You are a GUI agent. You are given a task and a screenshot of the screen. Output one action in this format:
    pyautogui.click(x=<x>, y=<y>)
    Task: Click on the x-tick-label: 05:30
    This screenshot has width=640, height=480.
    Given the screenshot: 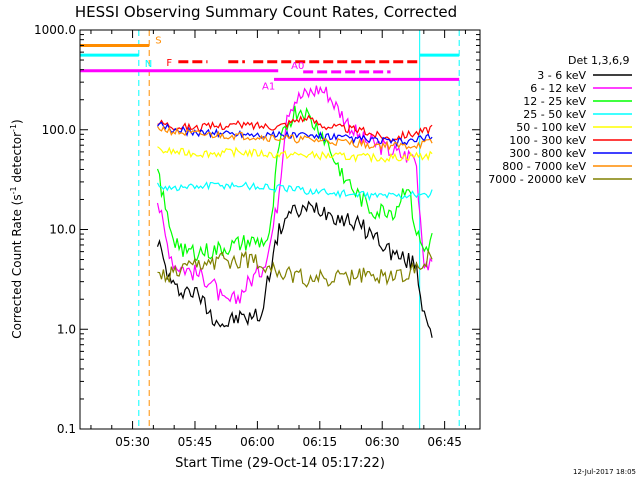 What is the action you would take?
    pyautogui.click(x=132, y=442)
    